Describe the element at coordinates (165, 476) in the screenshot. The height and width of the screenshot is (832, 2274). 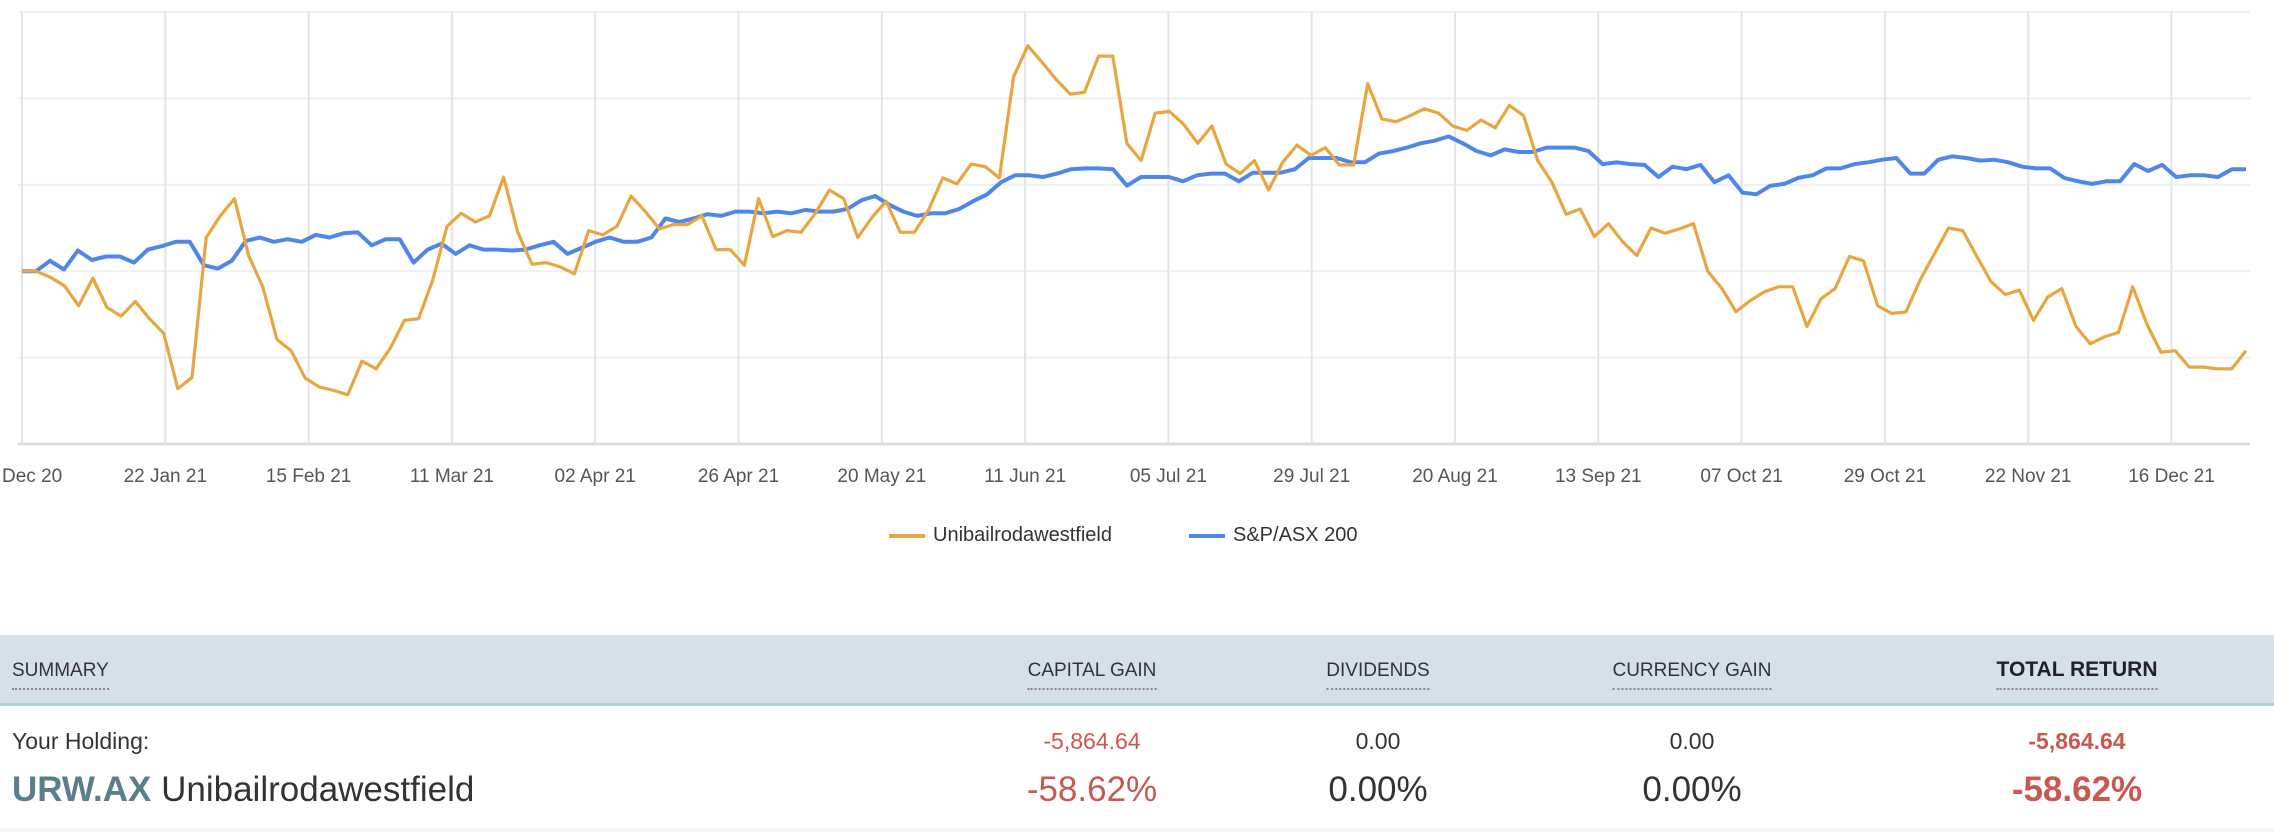
I see `x-tick-label: 22 Jan 21` at that location.